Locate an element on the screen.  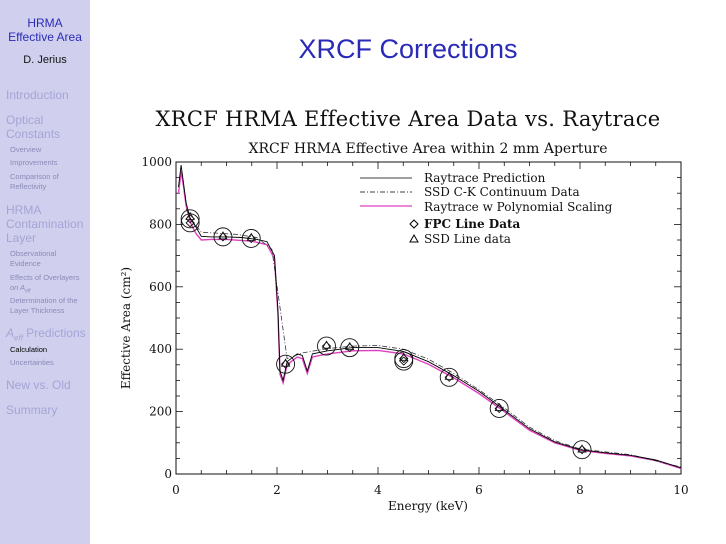
nav-new-vs-old: New vs. Old is located at coordinates (38, 385).